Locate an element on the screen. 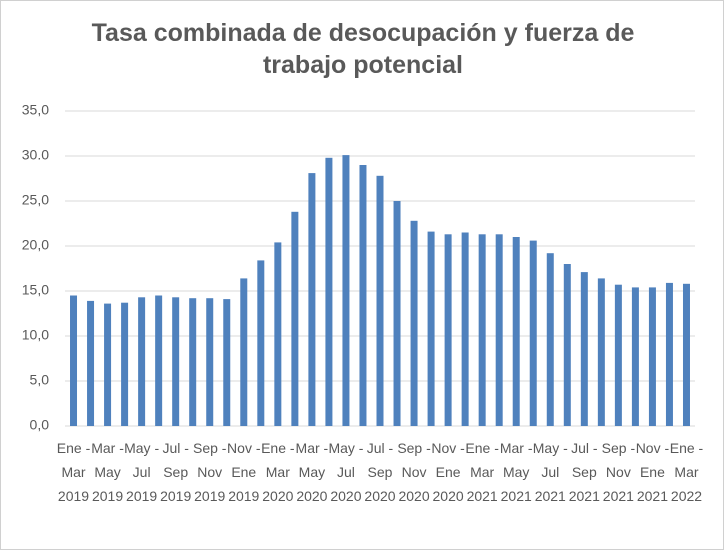 This screenshot has height=550, width=724. y-tick-label: 35,0 is located at coordinates (35, 110).